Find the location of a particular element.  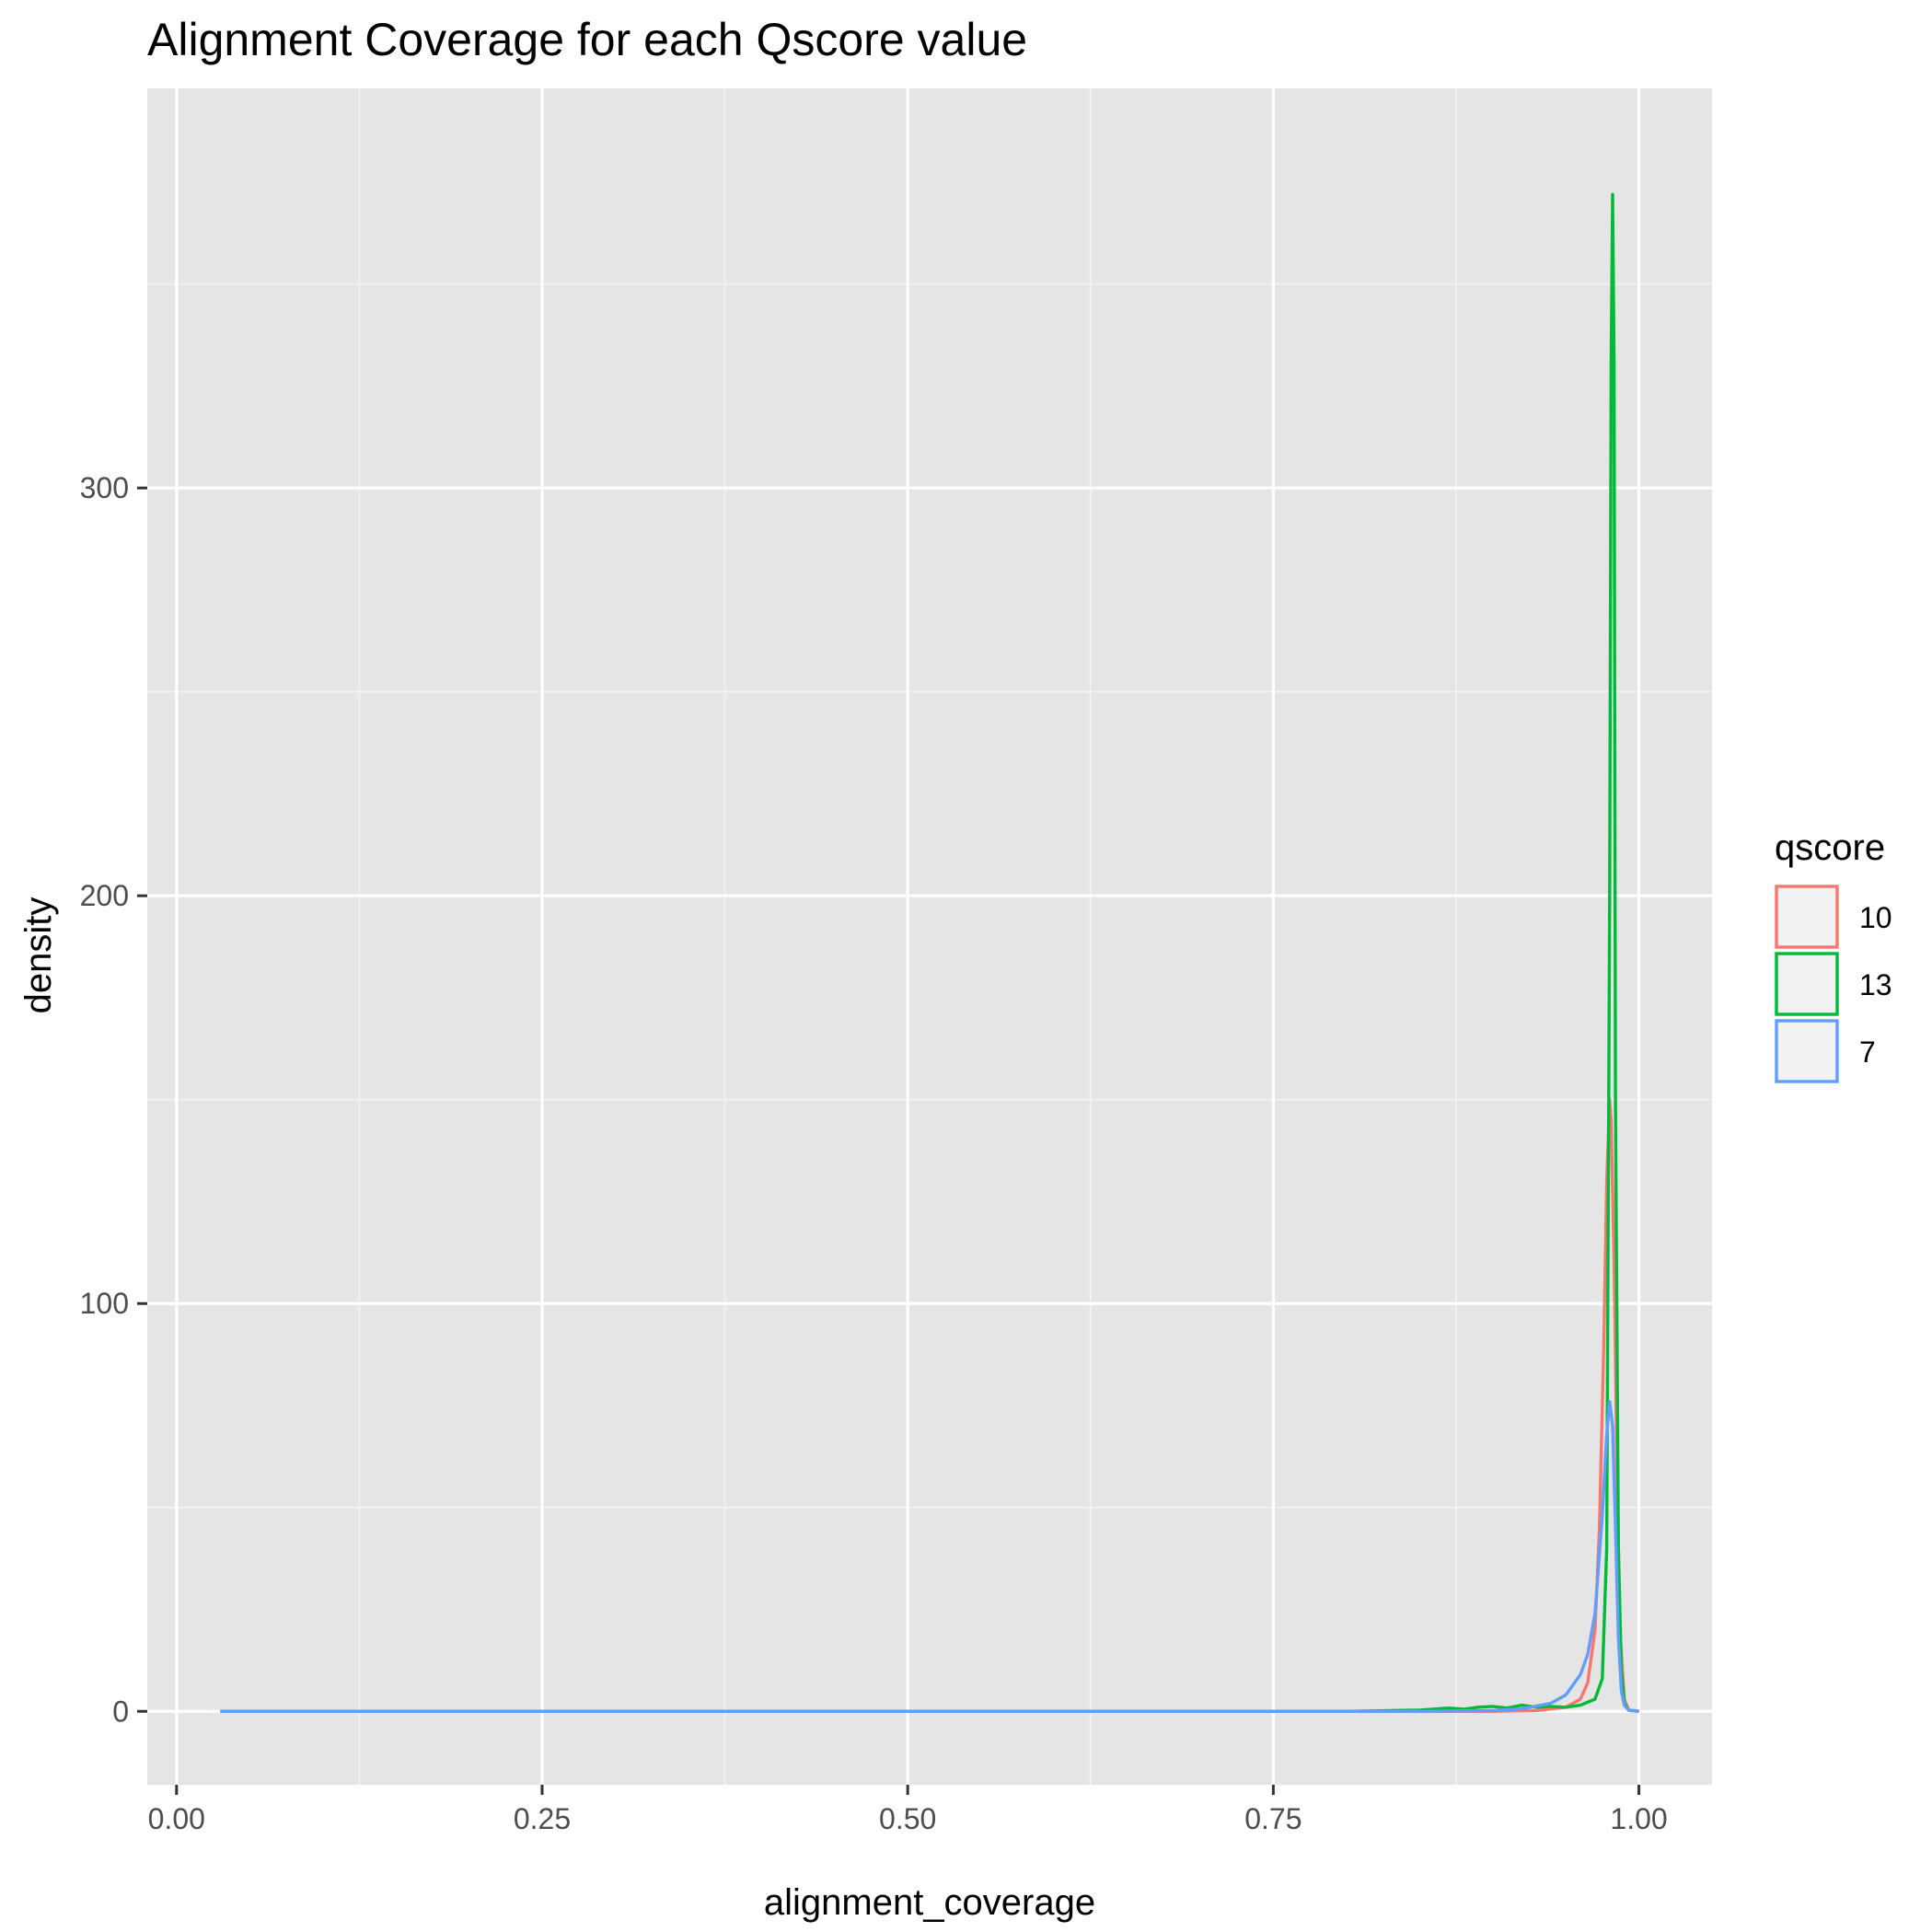

x-tick-label: 0.75 is located at coordinates (1273, 1819).